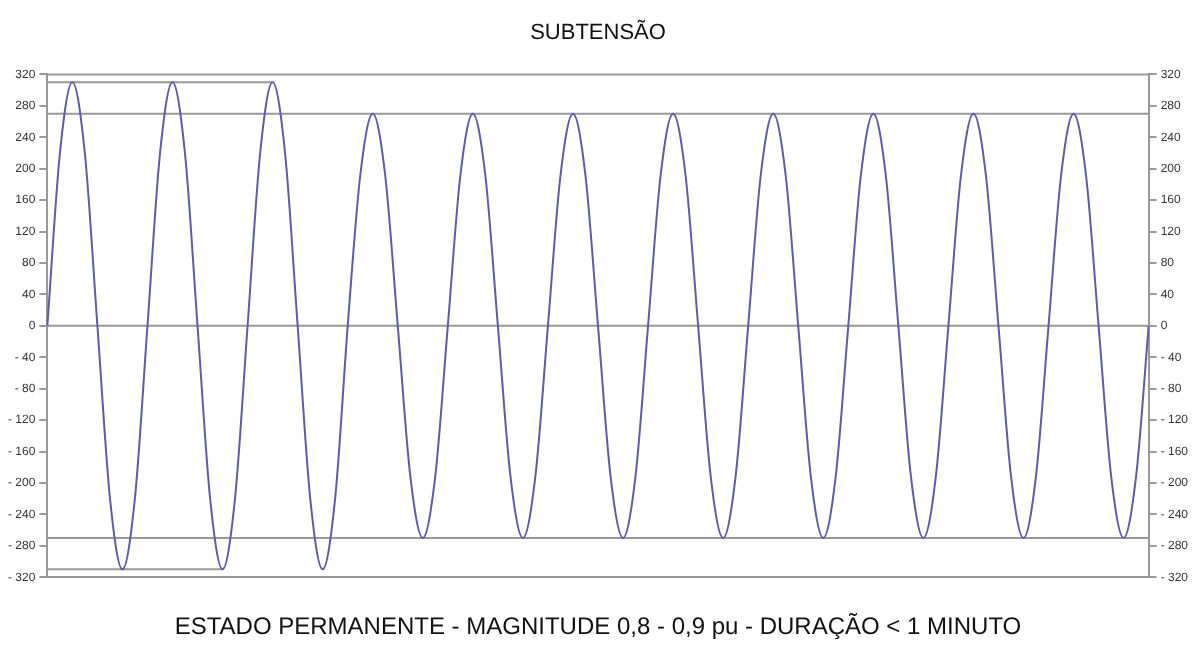 This screenshot has width=1200, height=658. What do you see at coordinates (598, 626) in the screenshot?
I see `x-axis-title: ESTADO PERMANENTE - MAGNITUDE 0,8 - 0,9 pu - DURAÇÃO < 1 MINUTO` at bounding box center [598, 626].